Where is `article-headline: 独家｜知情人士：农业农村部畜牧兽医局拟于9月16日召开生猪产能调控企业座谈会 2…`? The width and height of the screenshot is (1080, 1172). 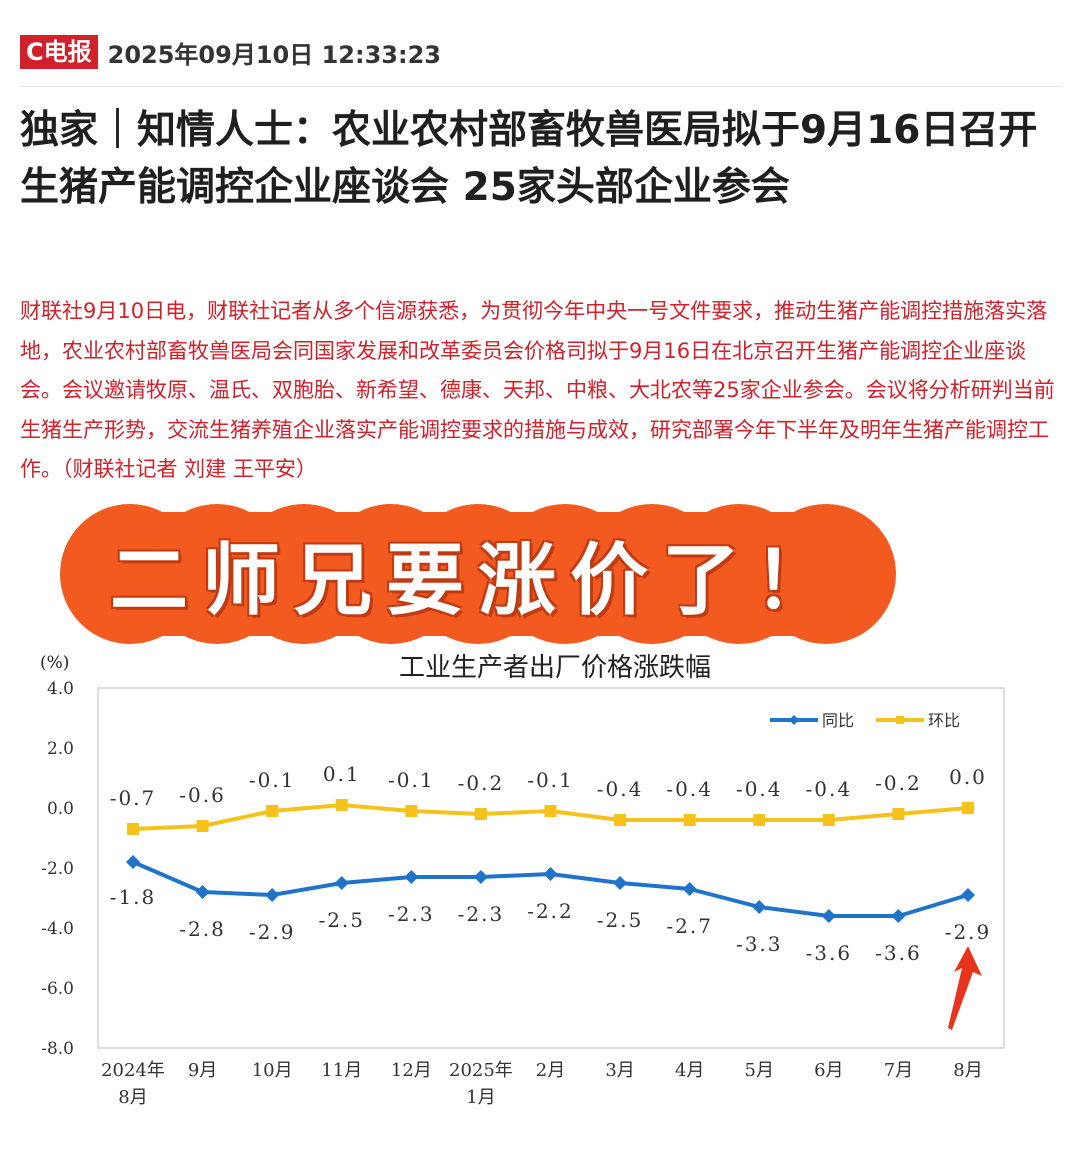 article-headline: 独家｜知情人士：农业农村部畜牧兽医局拟于9月16日召开生猪产能调控企业座谈会 2… is located at coordinates (529, 159).